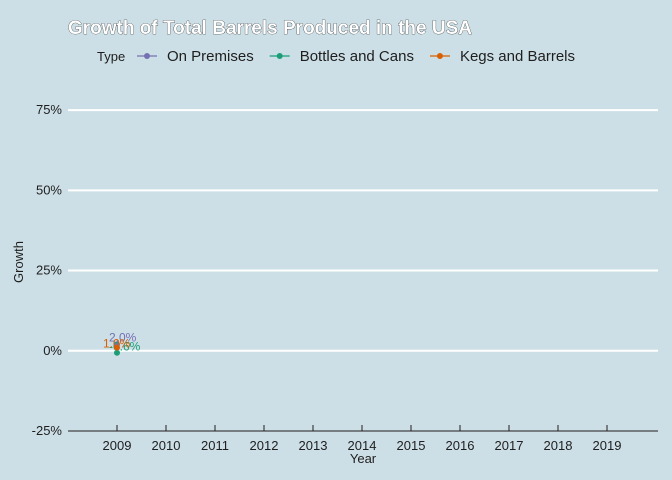 The height and width of the screenshot is (480, 672). What do you see at coordinates (111, 56) in the screenshot?
I see `legend-title: Type` at bounding box center [111, 56].